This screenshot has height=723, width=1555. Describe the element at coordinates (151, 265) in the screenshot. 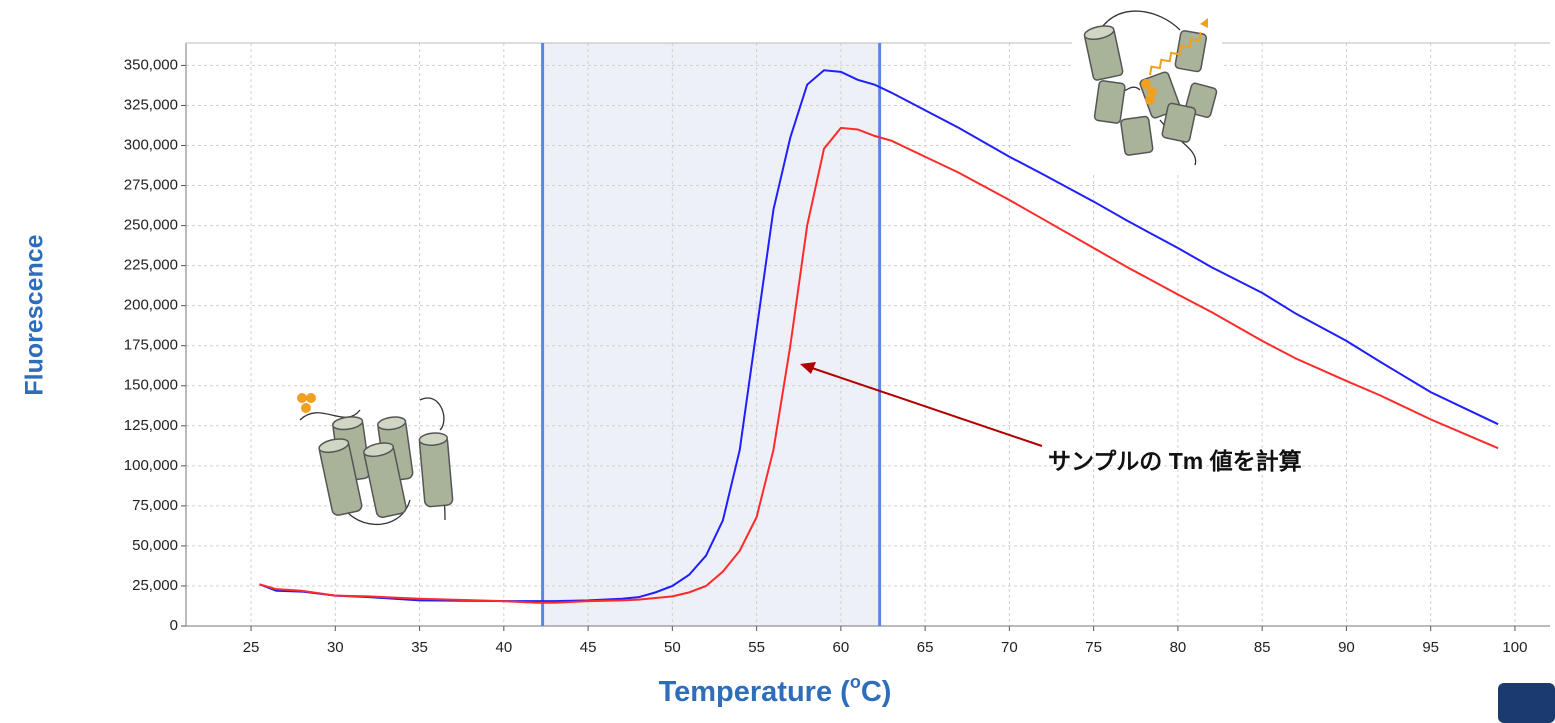

I see `y-tick-label: 225,000` at that location.